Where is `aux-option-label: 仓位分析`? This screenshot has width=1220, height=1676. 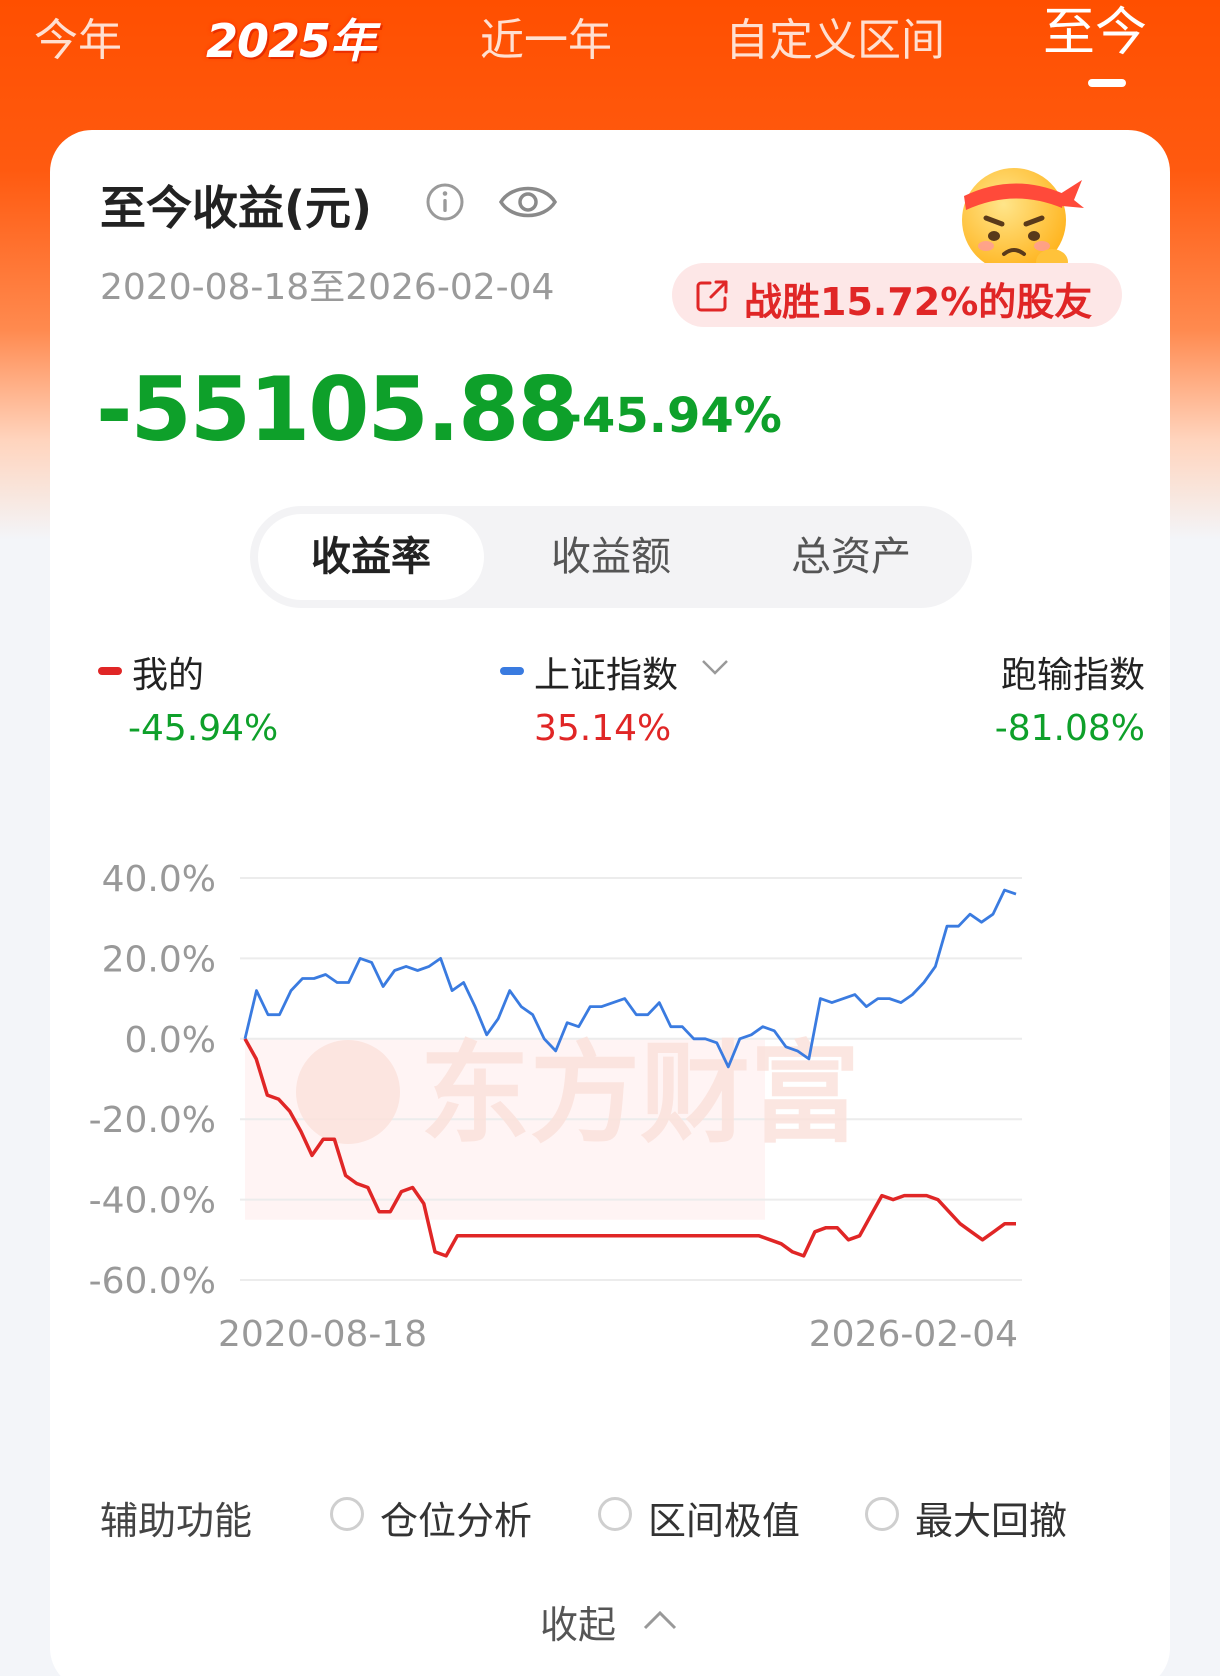
aux-option-label: 仓位分析 is located at coordinates (456, 1521).